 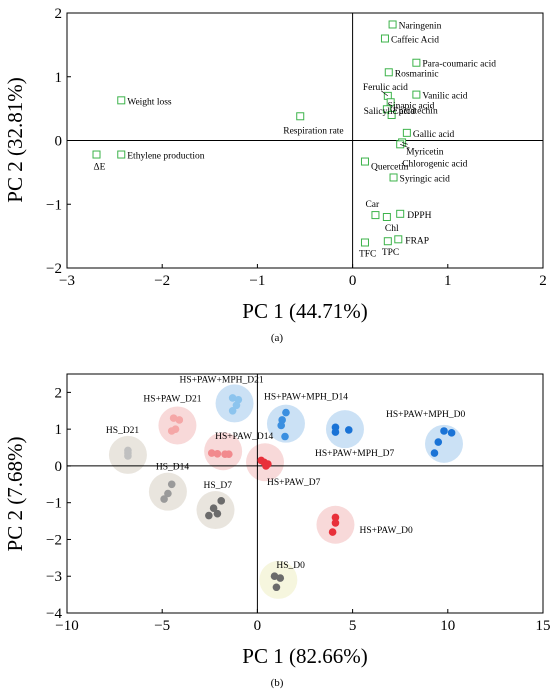 I want to click on panel-a-loading-label: Para-coumaric acid, so click(x=459, y=65).